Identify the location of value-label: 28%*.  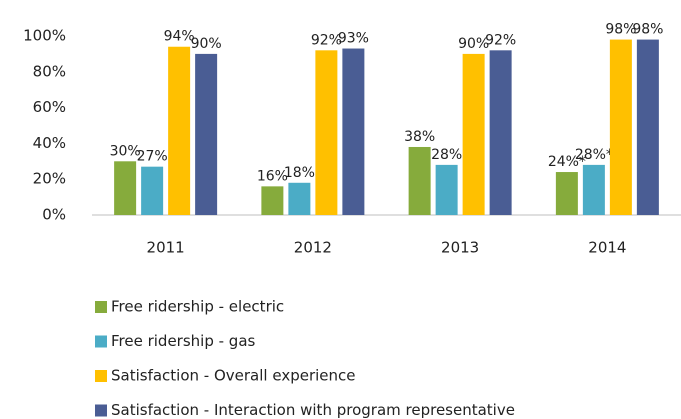
(594, 155).